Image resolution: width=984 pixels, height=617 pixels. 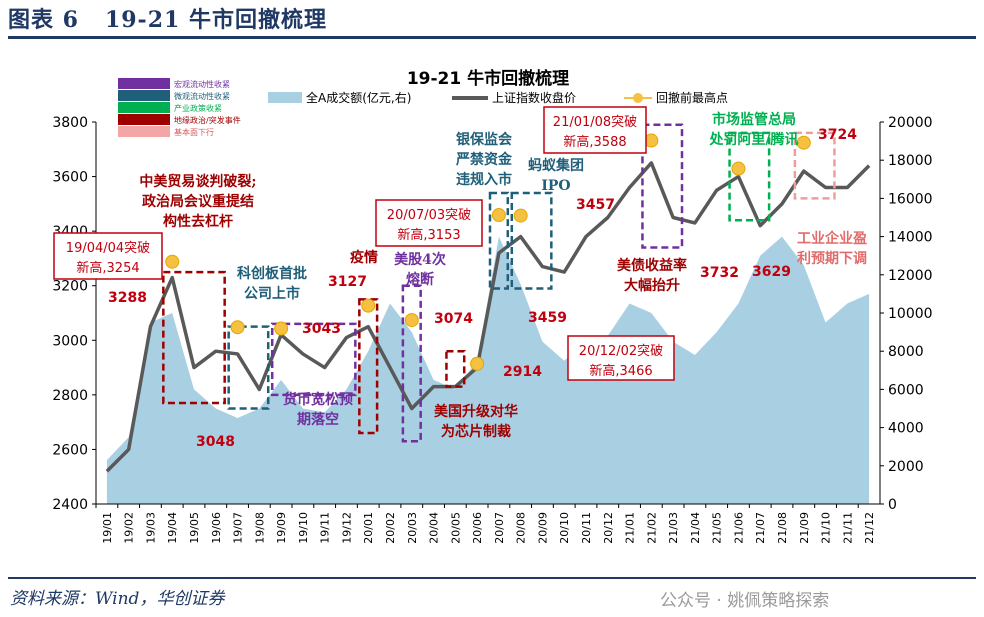 I want to click on figure-title: 图表 6 19-21 牛市回撤梳理, so click(x=167, y=20).